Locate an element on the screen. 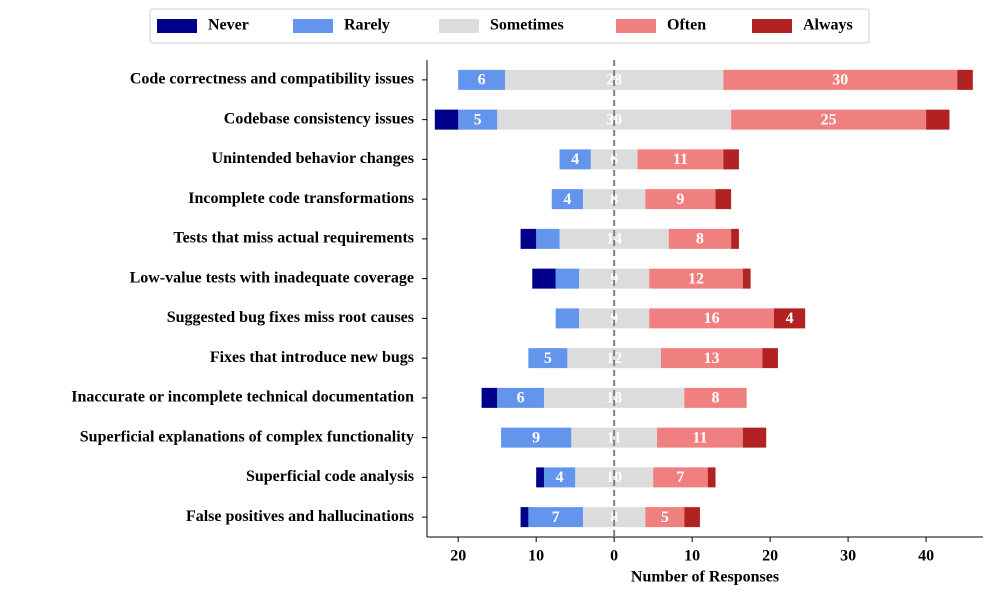 The image size is (996, 599). y-tick-label: Suggested bug fixes miss root causes is located at coordinates (290, 317).